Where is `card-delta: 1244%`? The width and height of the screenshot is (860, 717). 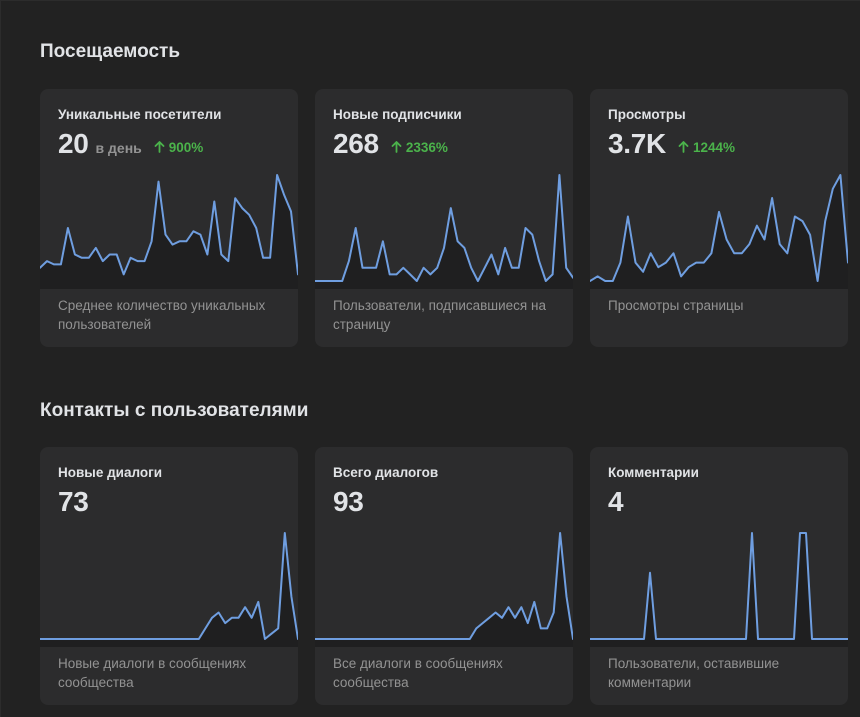
card-delta: 1244% is located at coordinates (706, 147).